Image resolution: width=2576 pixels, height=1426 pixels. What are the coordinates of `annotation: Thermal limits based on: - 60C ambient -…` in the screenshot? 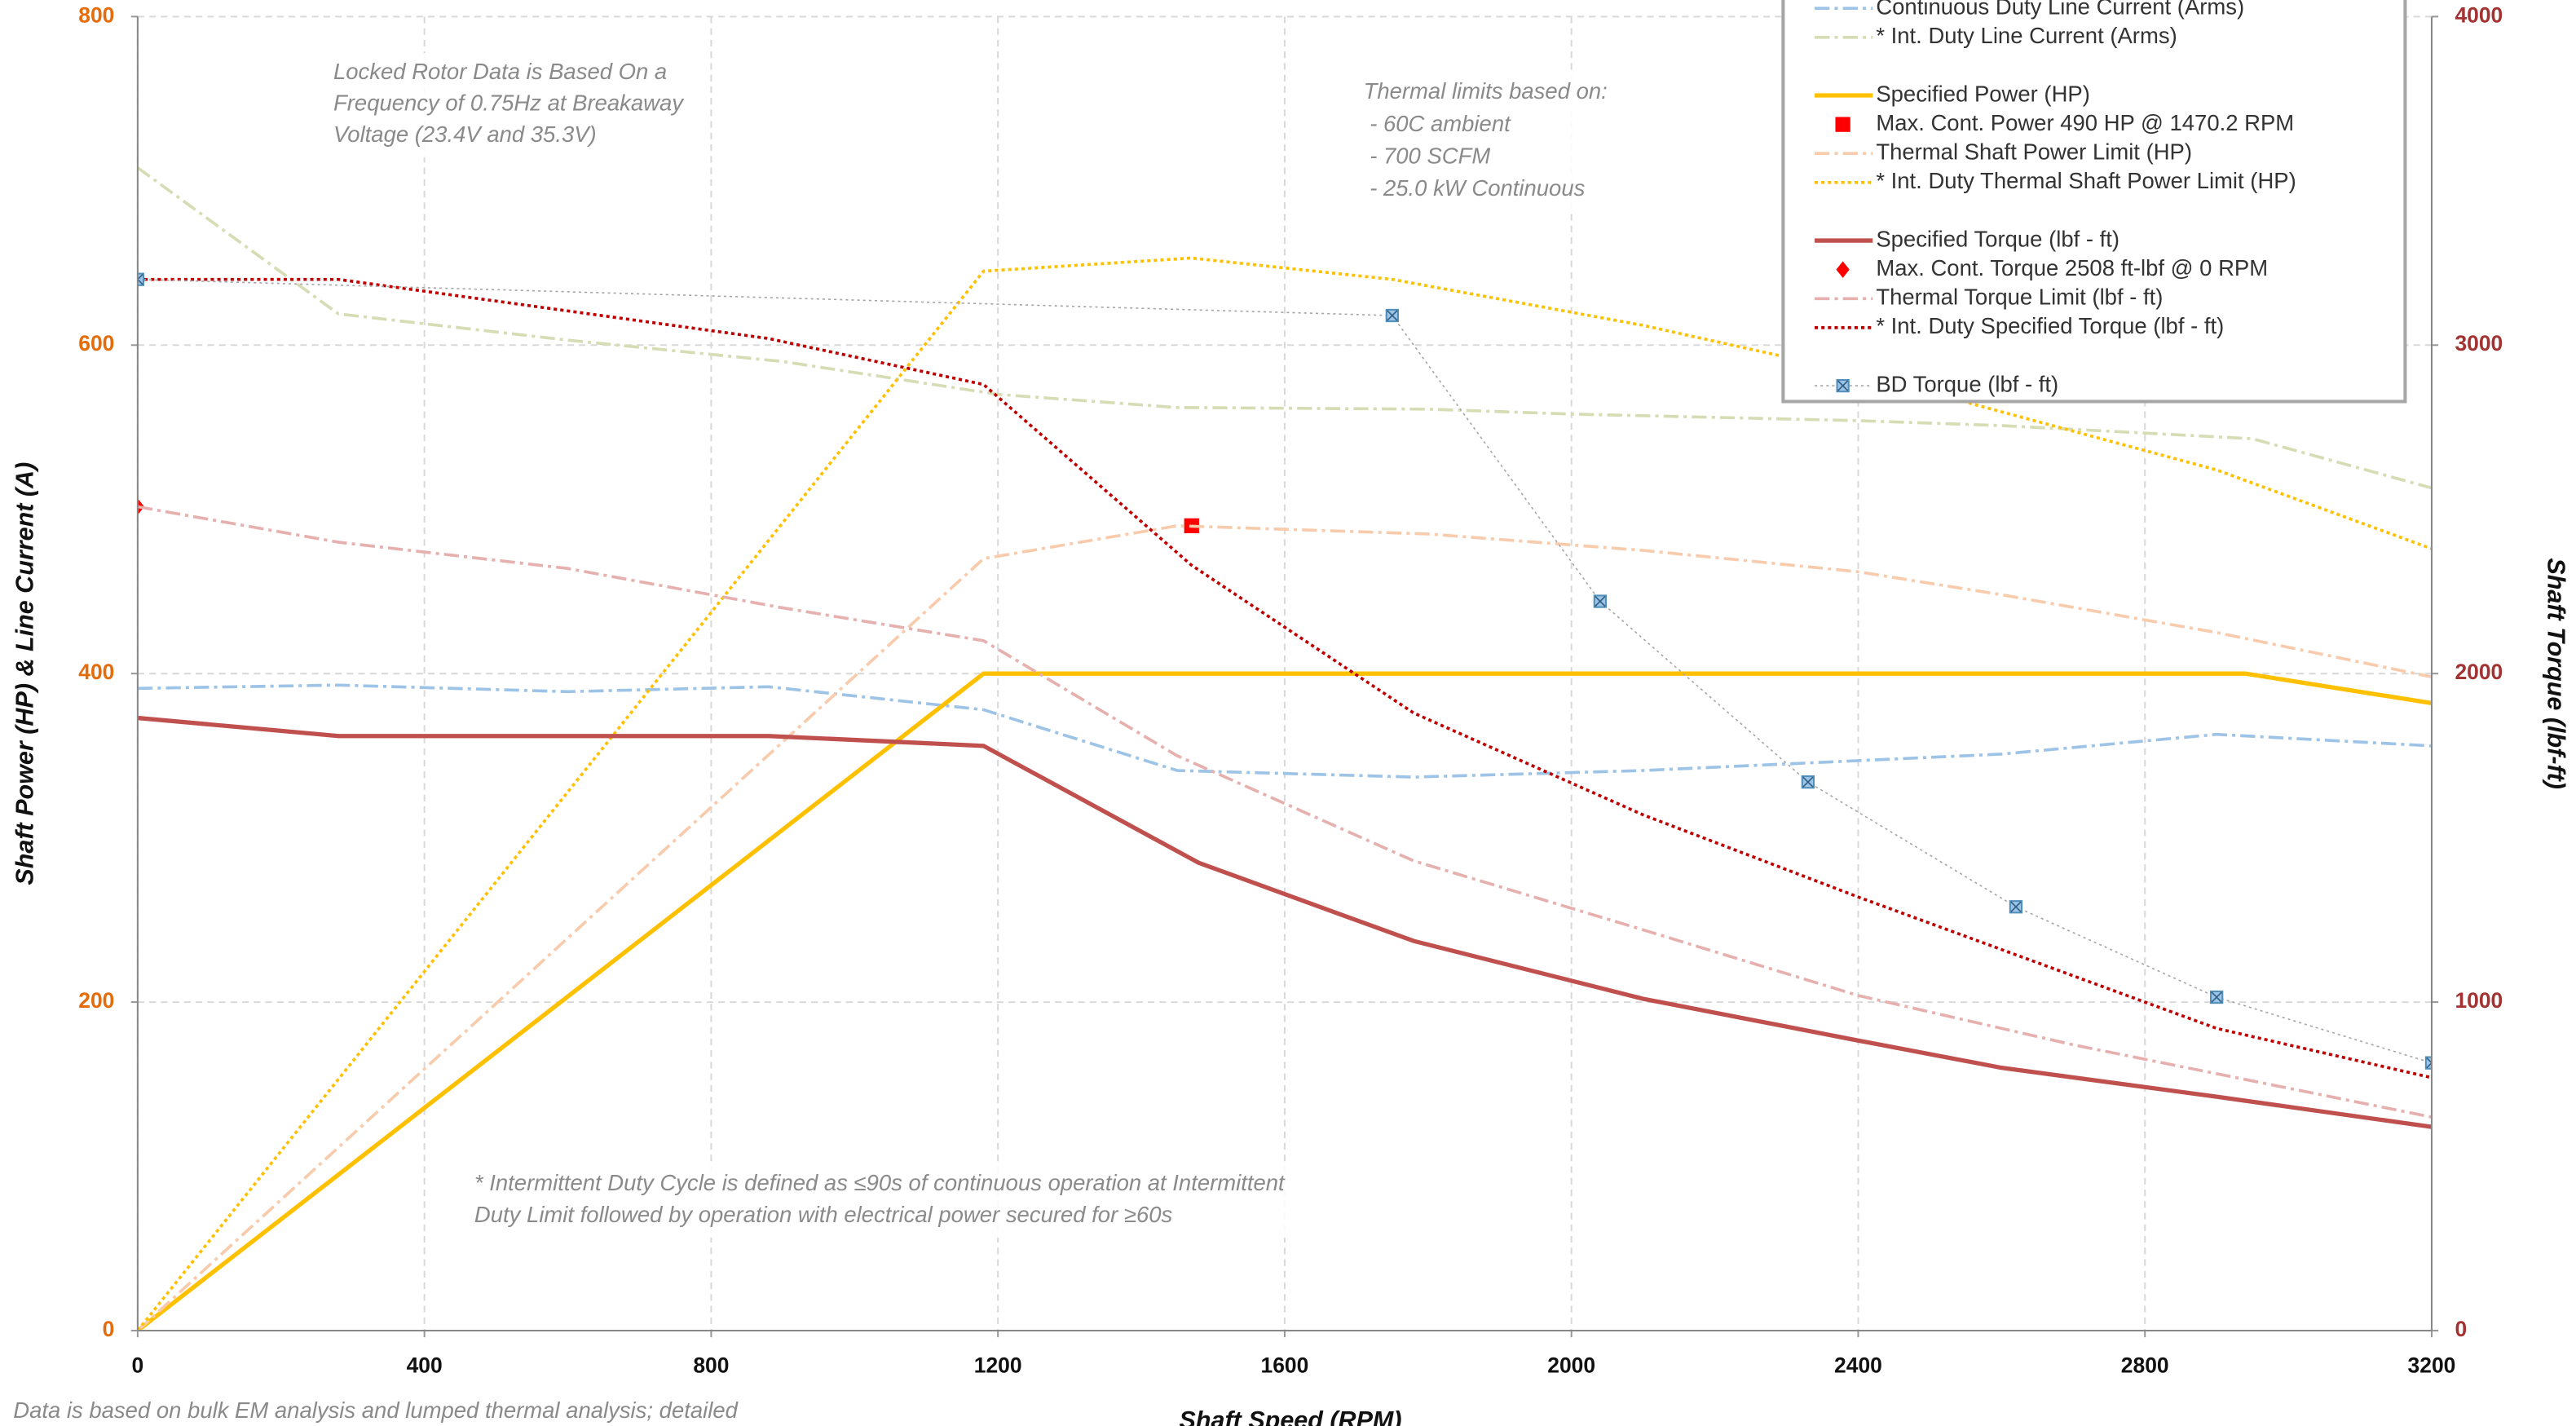 It's located at (1499, 143).